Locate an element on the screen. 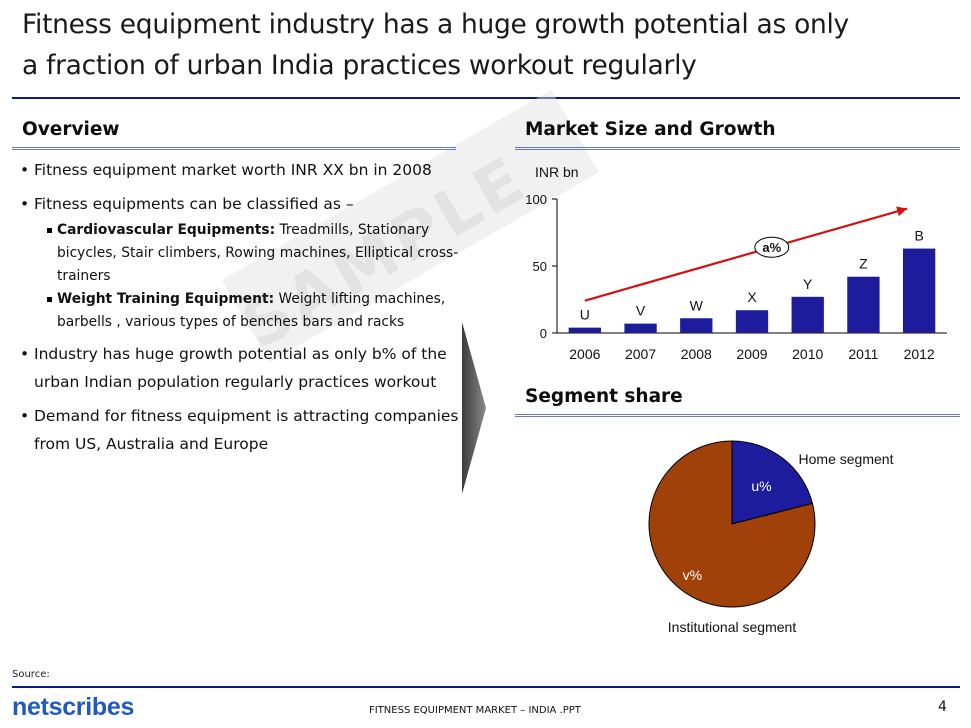 The width and height of the screenshot is (971, 728). footer-document-title: FITNESS EQUIPMENT MARKET – INDIA .PPT is located at coordinates (475, 710).